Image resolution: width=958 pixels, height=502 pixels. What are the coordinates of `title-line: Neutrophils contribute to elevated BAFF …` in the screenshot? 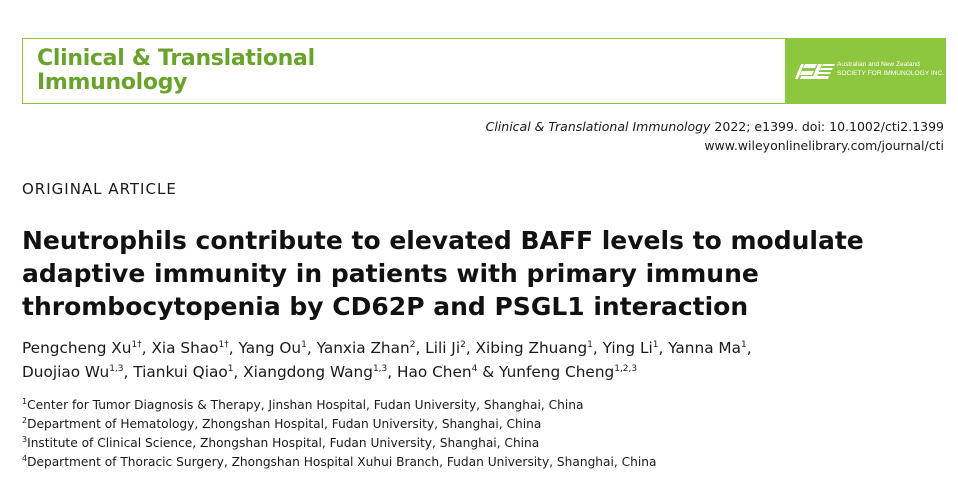 It's located at (443, 240).